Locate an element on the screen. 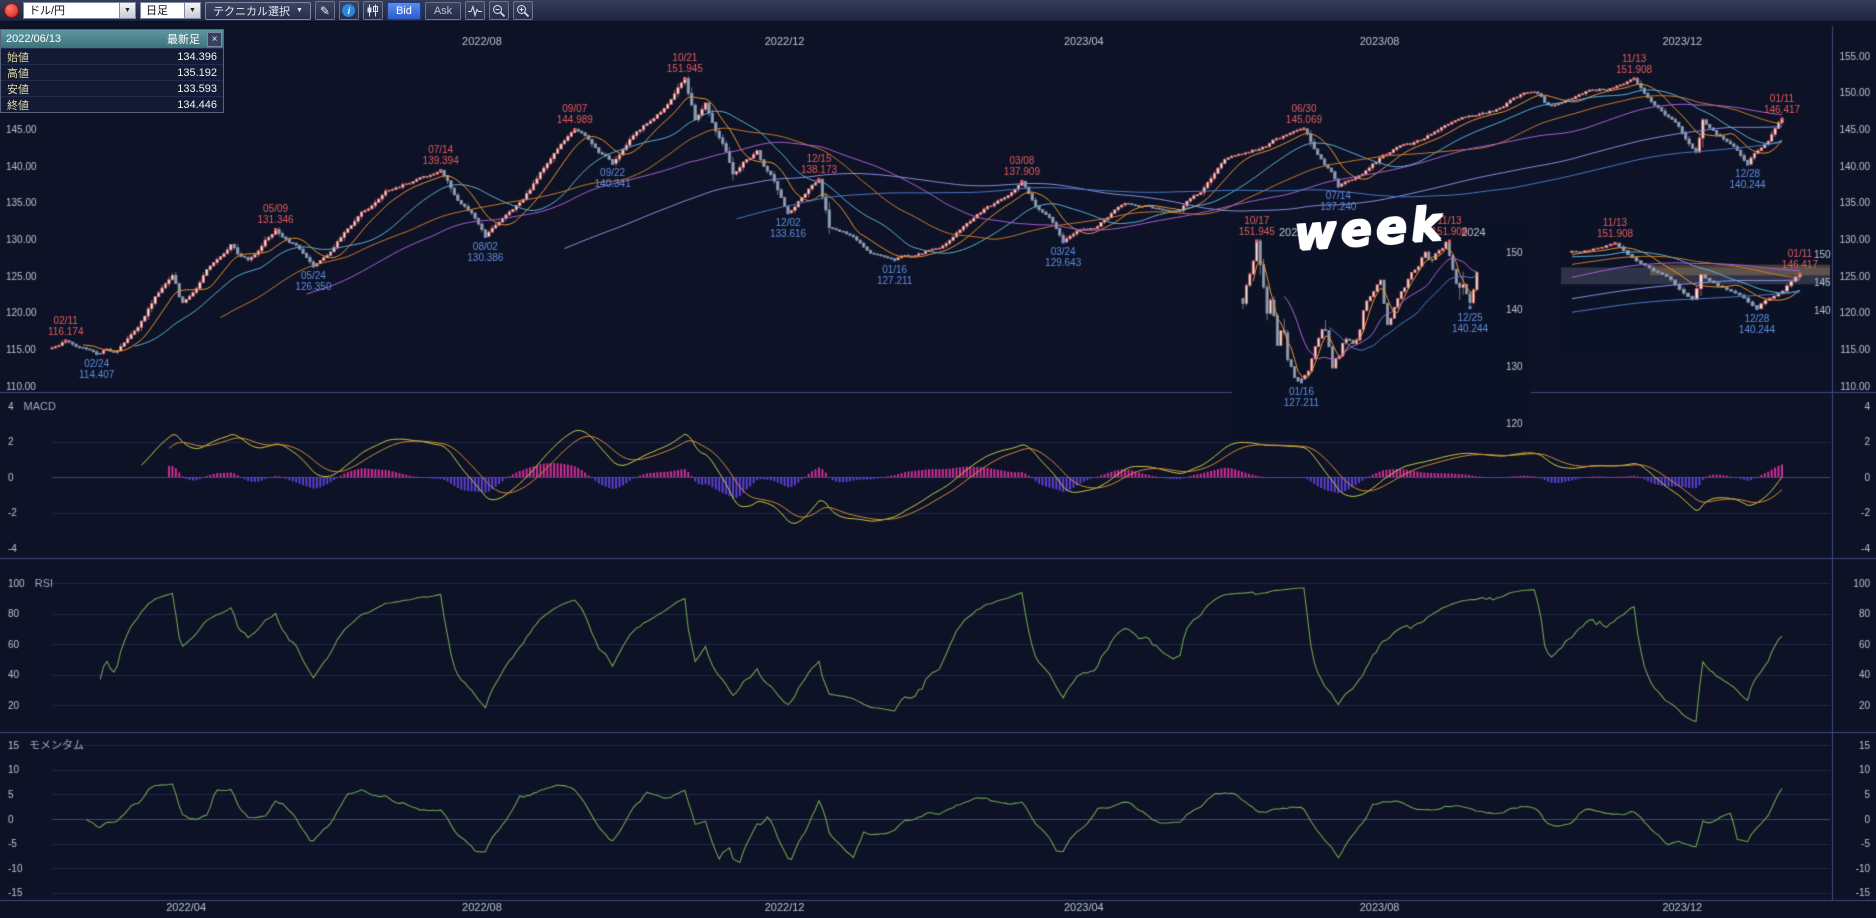 The height and width of the screenshot is (918, 1876). pair-select: ドル/円 ▼ is located at coordinates (79, 10).